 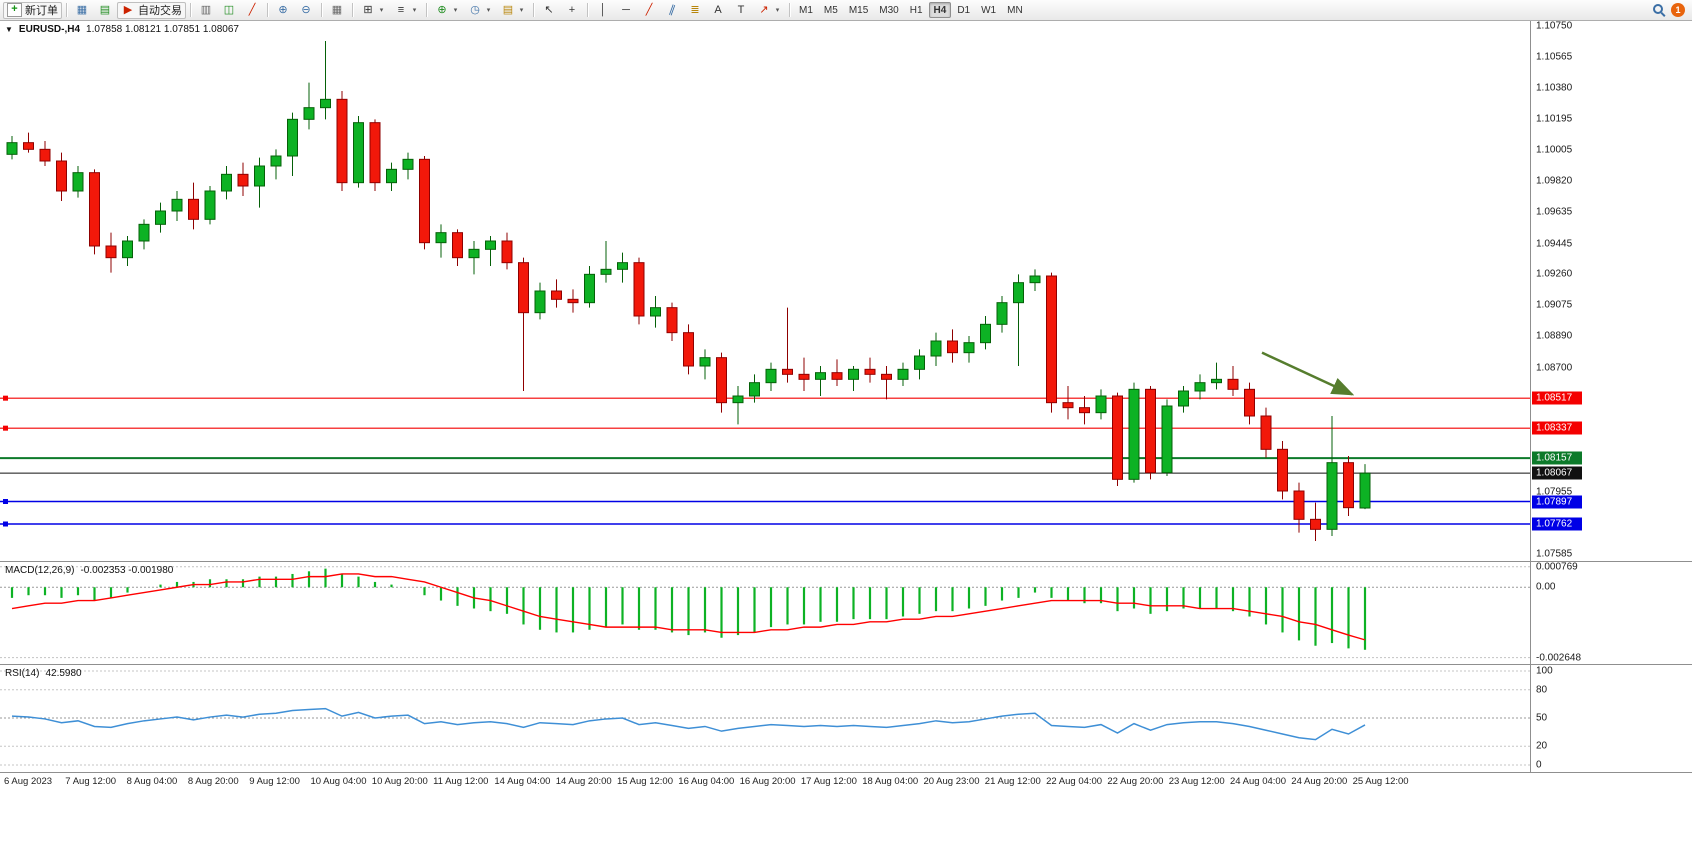 What do you see at coordinates (1559, 658) in the screenshot?
I see `macd-axis-label: -0.002648` at bounding box center [1559, 658].